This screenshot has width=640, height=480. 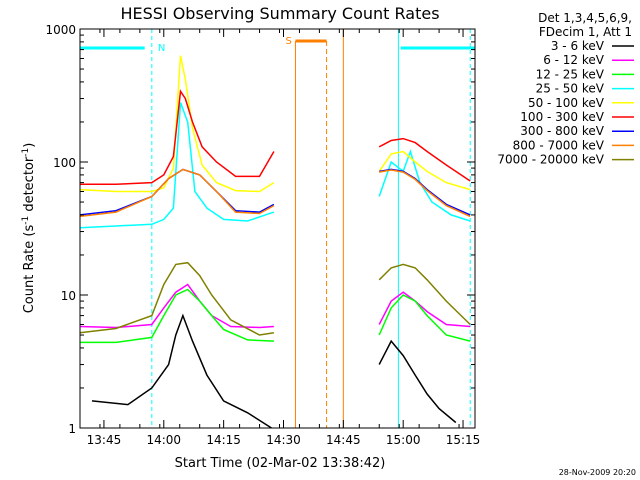 I want to click on x-tick-label: 14:30, so click(x=283, y=440).